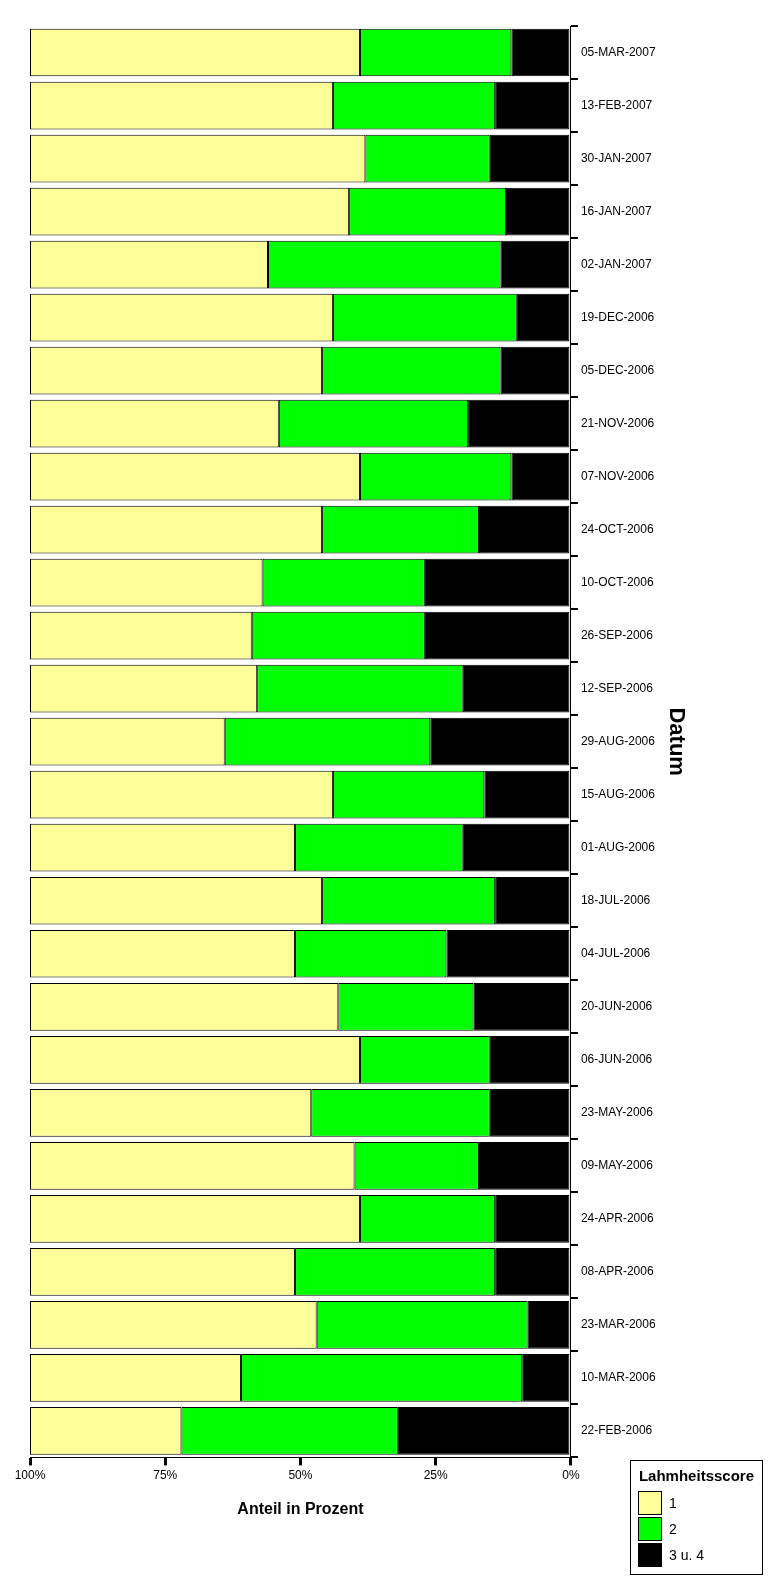  I want to click on y-tick-label: 26-SEP-2006, so click(617, 634).